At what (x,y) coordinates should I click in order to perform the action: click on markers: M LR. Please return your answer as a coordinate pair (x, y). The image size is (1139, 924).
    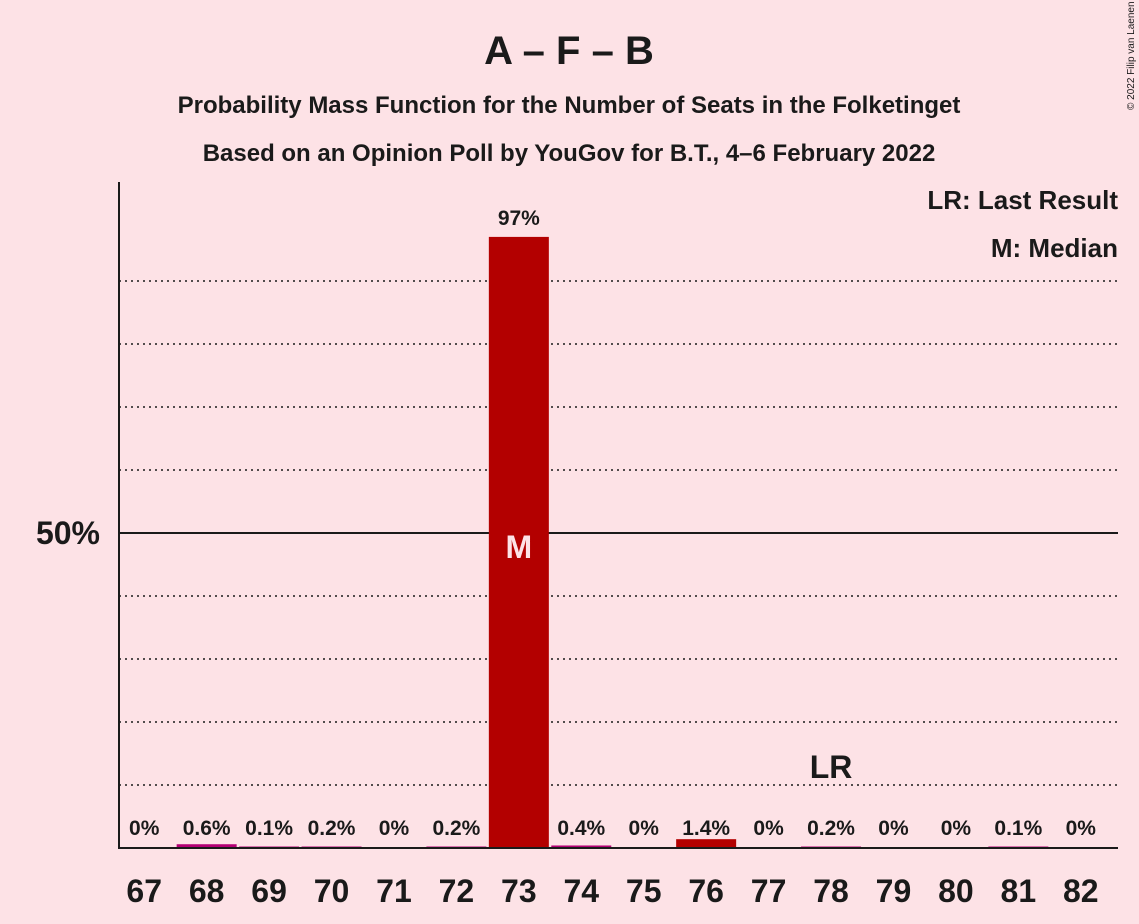
    Looking at the image, I should click on (679, 657).